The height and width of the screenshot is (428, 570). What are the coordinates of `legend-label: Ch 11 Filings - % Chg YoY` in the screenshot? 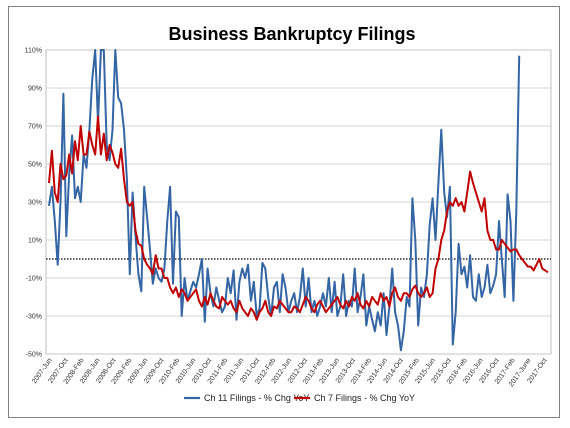 It's located at (256, 398).